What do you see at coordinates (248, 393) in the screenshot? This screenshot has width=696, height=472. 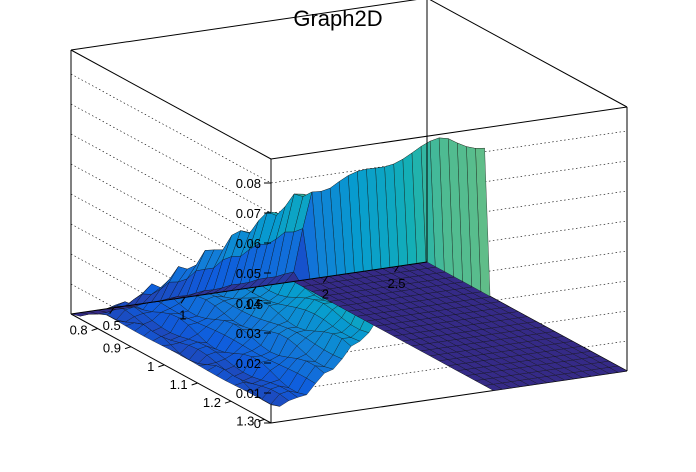 I see `z-tick-label: 0.01` at bounding box center [248, 393].